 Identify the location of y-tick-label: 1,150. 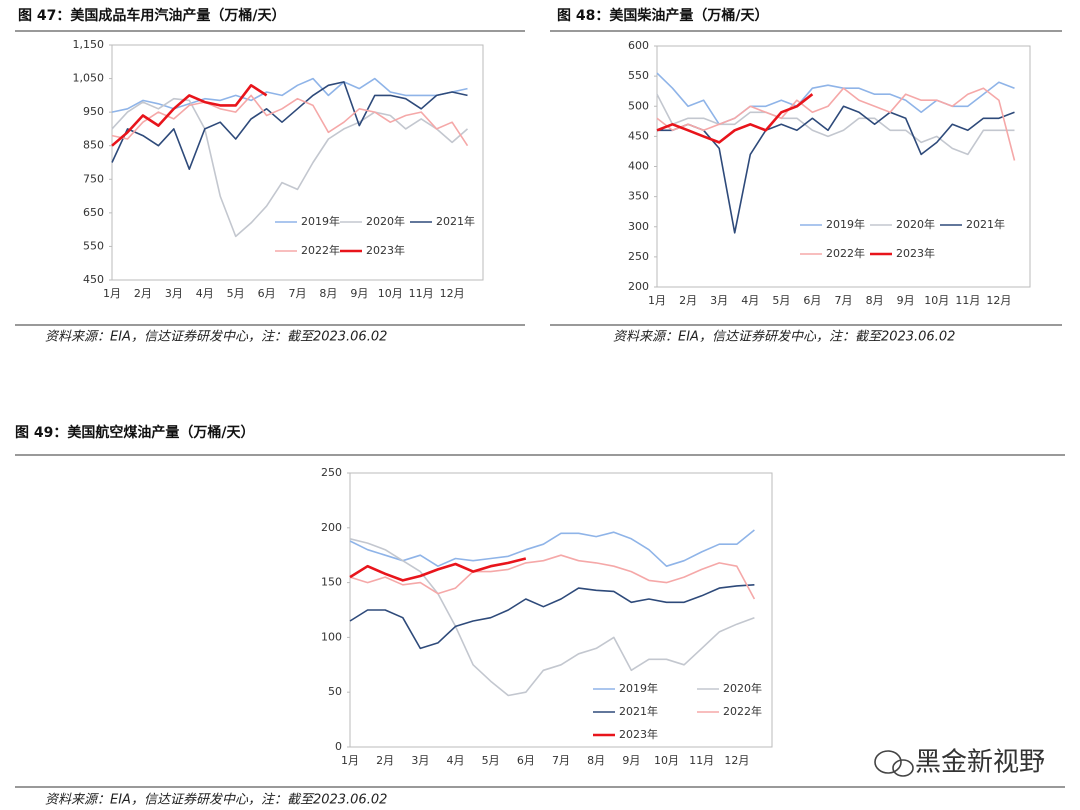
(89, 44).